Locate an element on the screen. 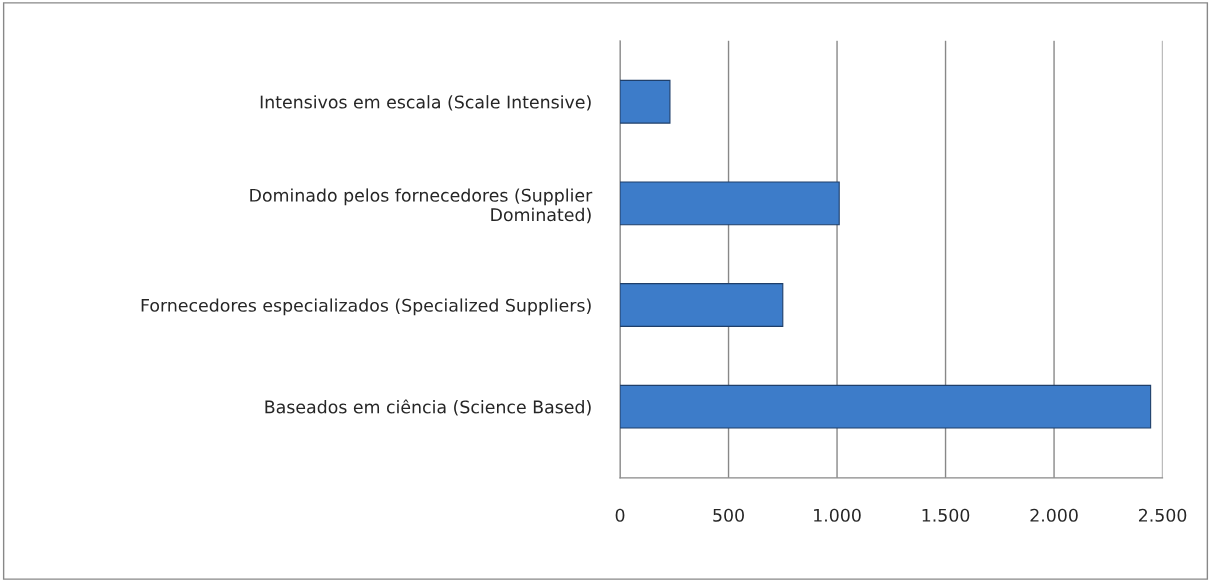 The height and width of the screenshot is (582, 1211). y-tick-label: Intensivos em escala (Scale Intensive) is located at coordinates (425, 103).